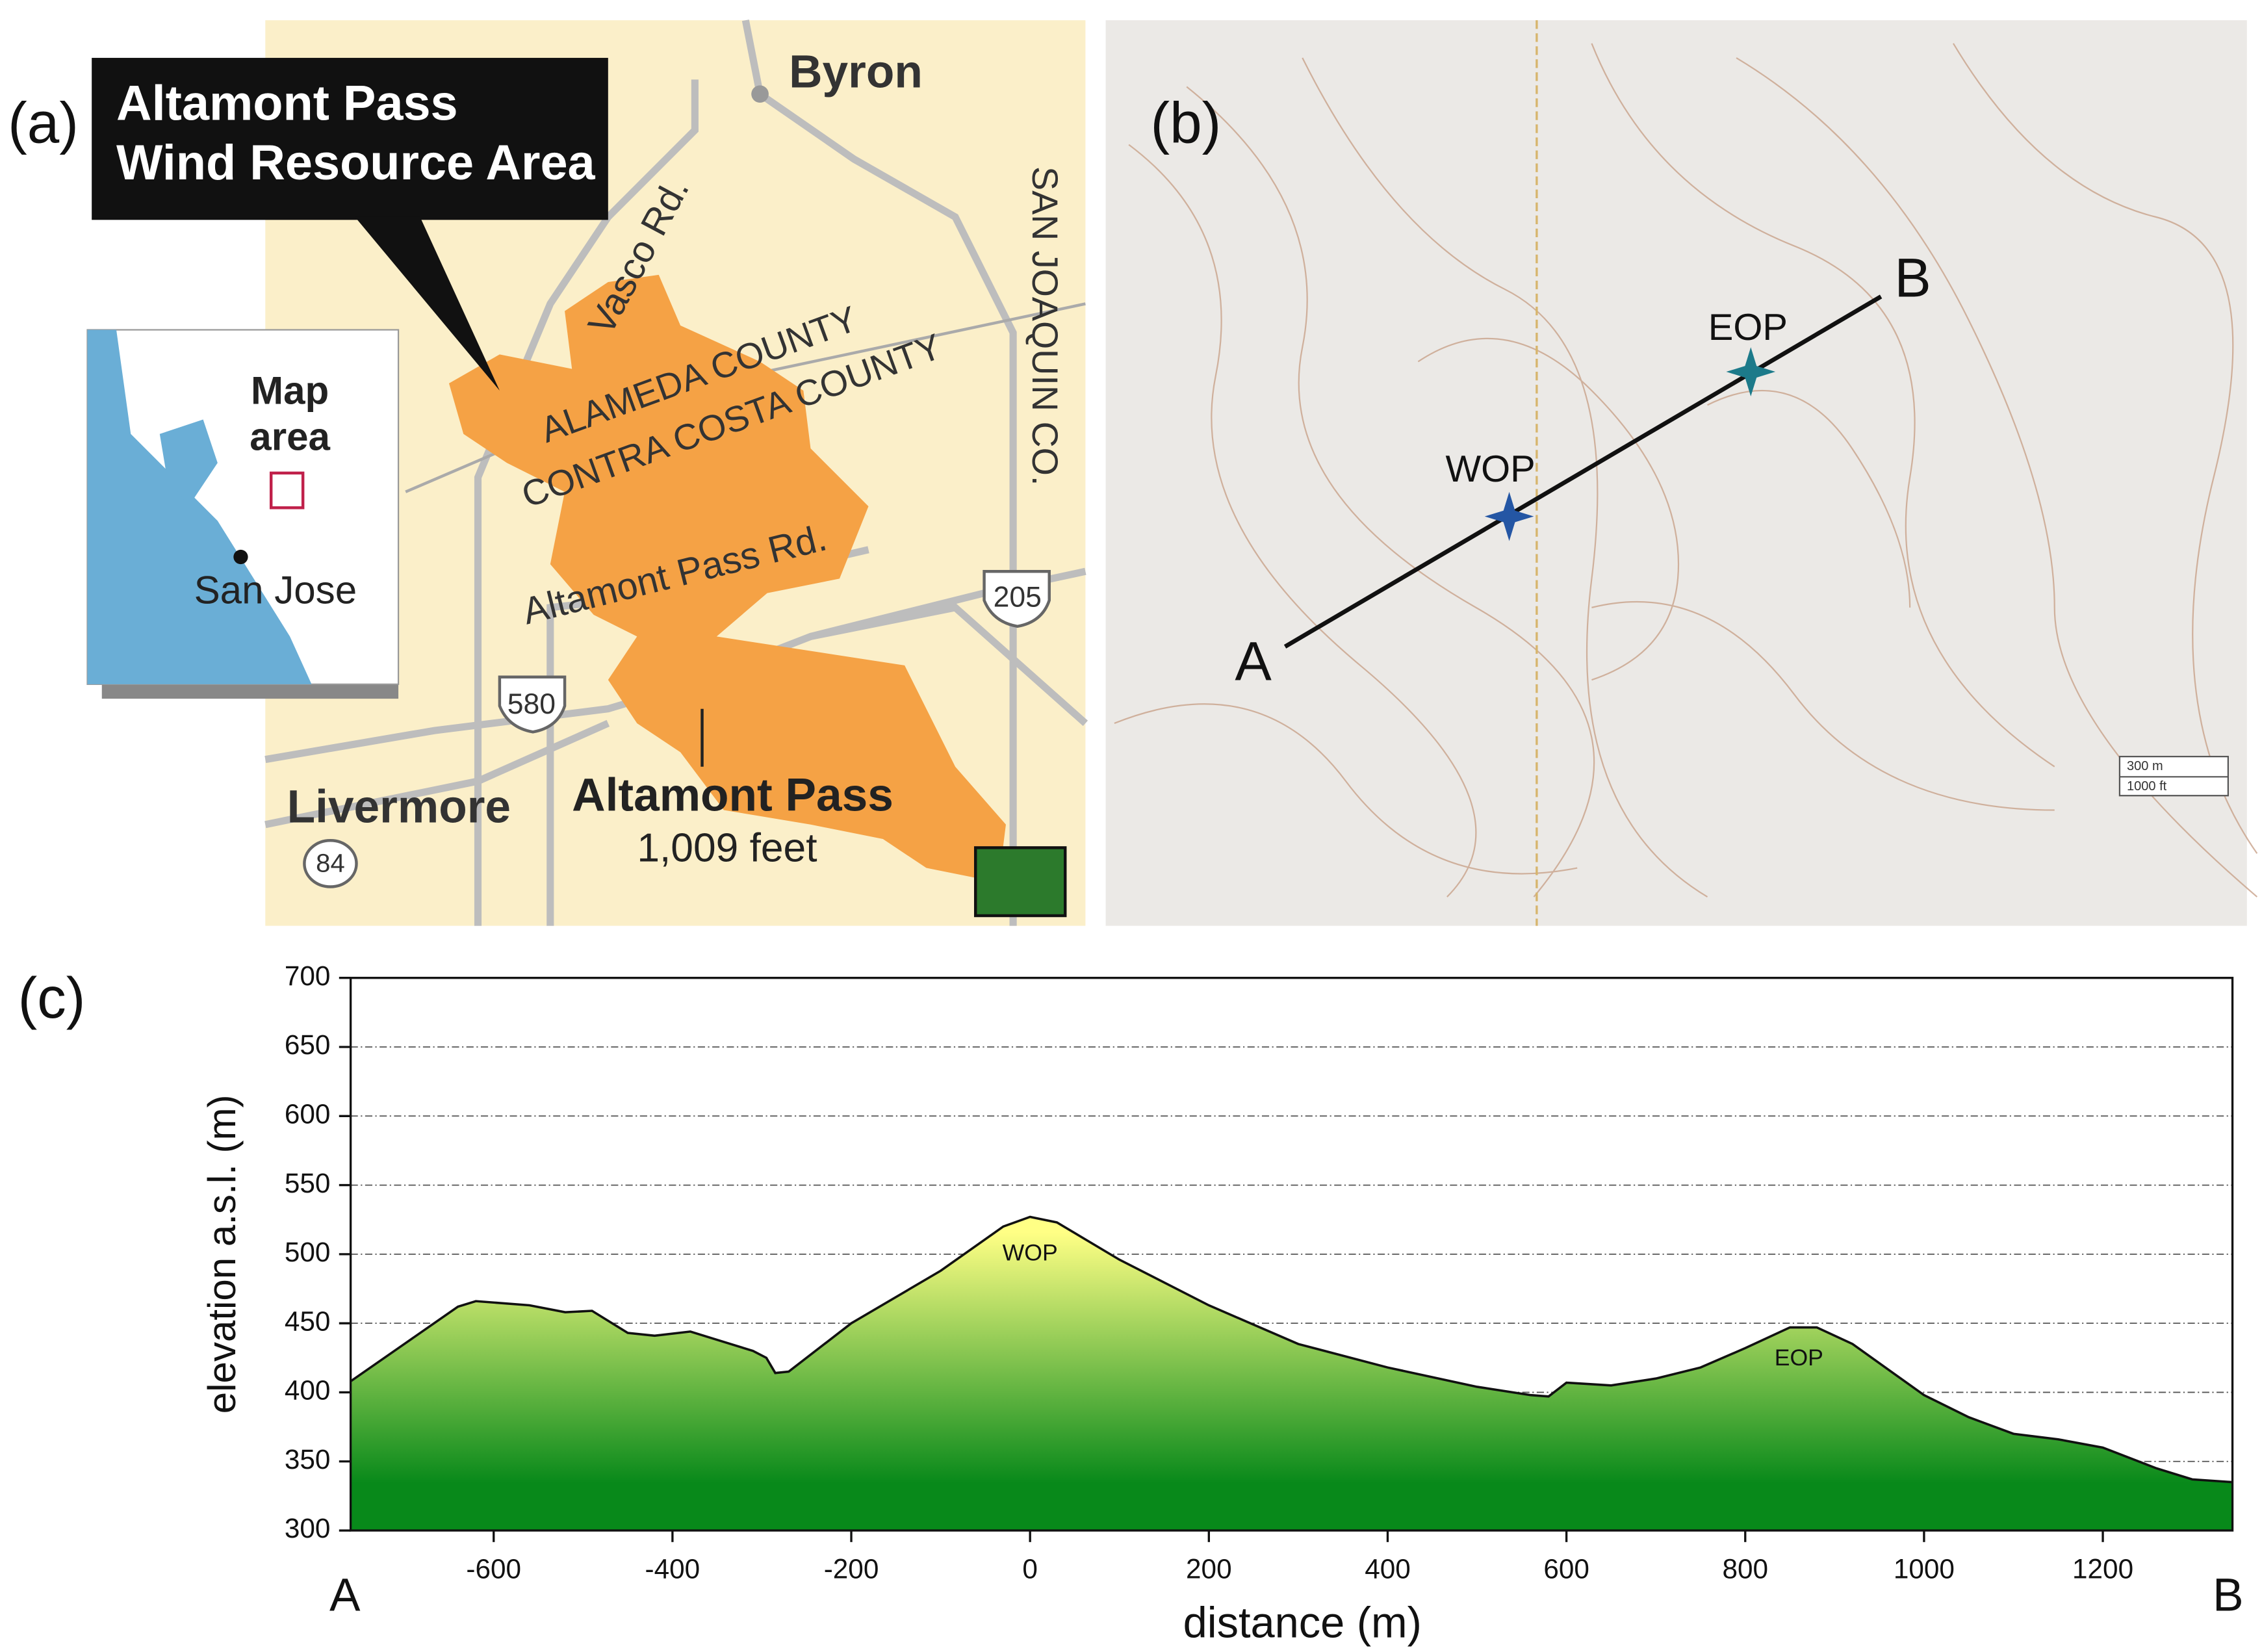 This screenshot has height=1652, width=2262. Describe the element at coordinates (1302, 1623) in the screenshot. I see `x-axis-label: distance (m)` at that location.